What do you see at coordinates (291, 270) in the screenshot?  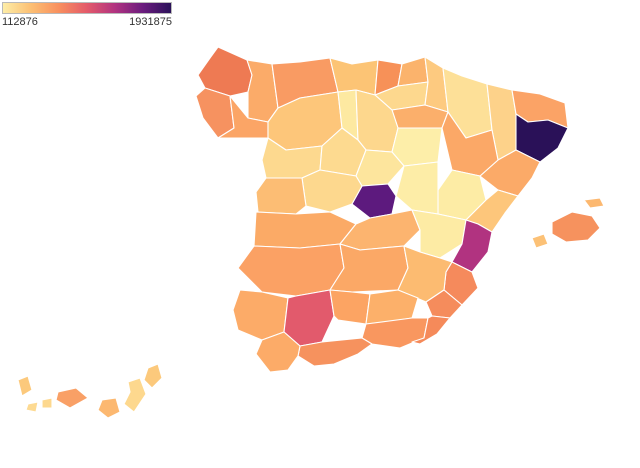 I see `province-badajoz` at bounding box center [291, 270].